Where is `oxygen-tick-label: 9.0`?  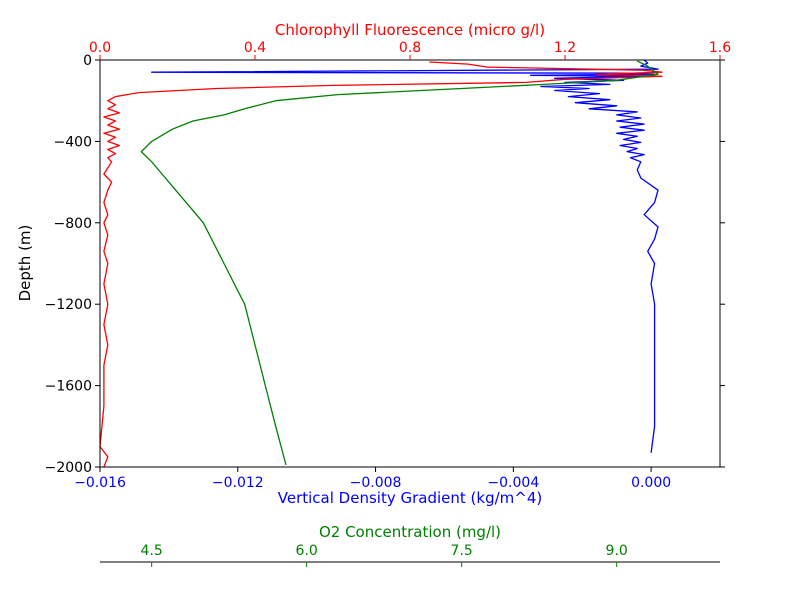
oxygen-tick-label: 9.0 is located at coordinates (617, 551).